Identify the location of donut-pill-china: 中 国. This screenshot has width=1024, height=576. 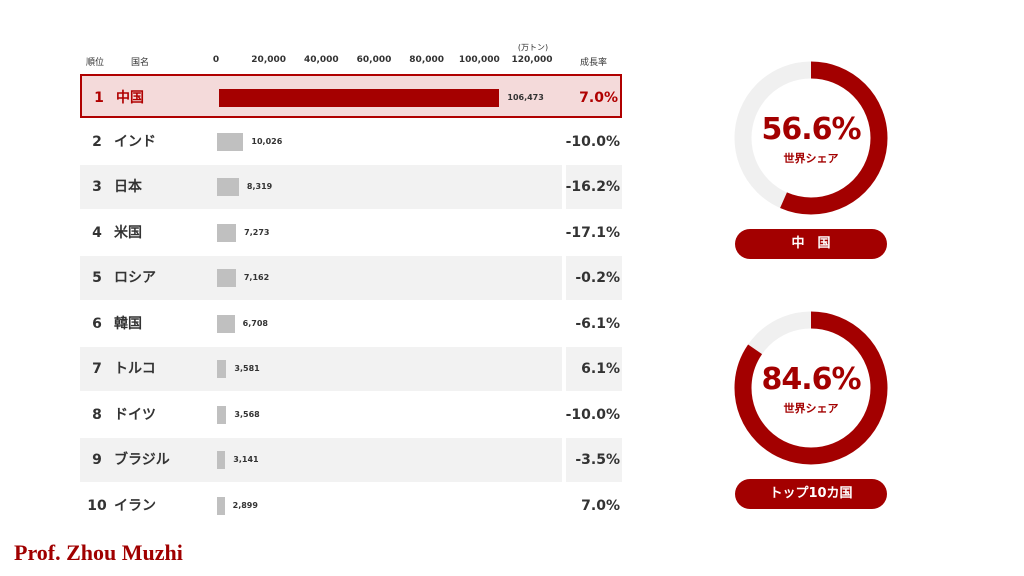
(811, 244).